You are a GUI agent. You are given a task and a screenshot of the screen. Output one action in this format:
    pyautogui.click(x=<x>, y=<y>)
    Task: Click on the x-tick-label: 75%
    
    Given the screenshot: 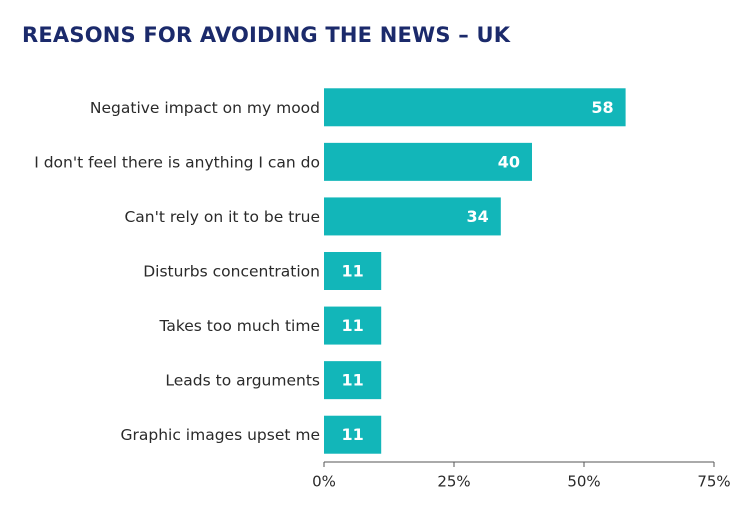 What is the action you would take?
    pyautogui.click(x=713, y=482)
    